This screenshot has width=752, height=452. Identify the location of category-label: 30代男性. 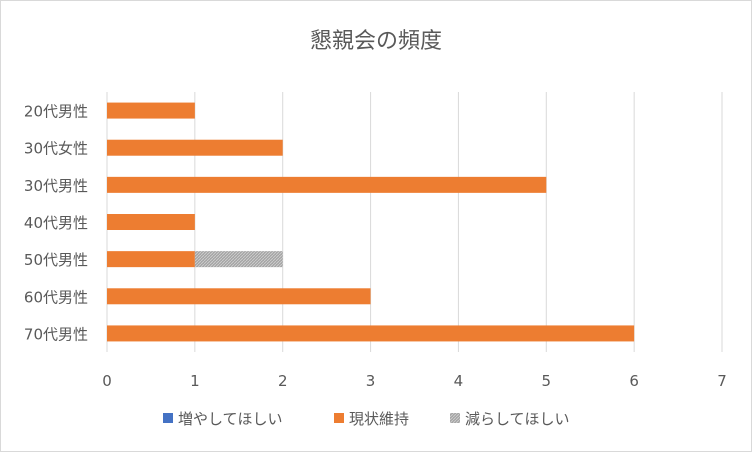
(56, 186).